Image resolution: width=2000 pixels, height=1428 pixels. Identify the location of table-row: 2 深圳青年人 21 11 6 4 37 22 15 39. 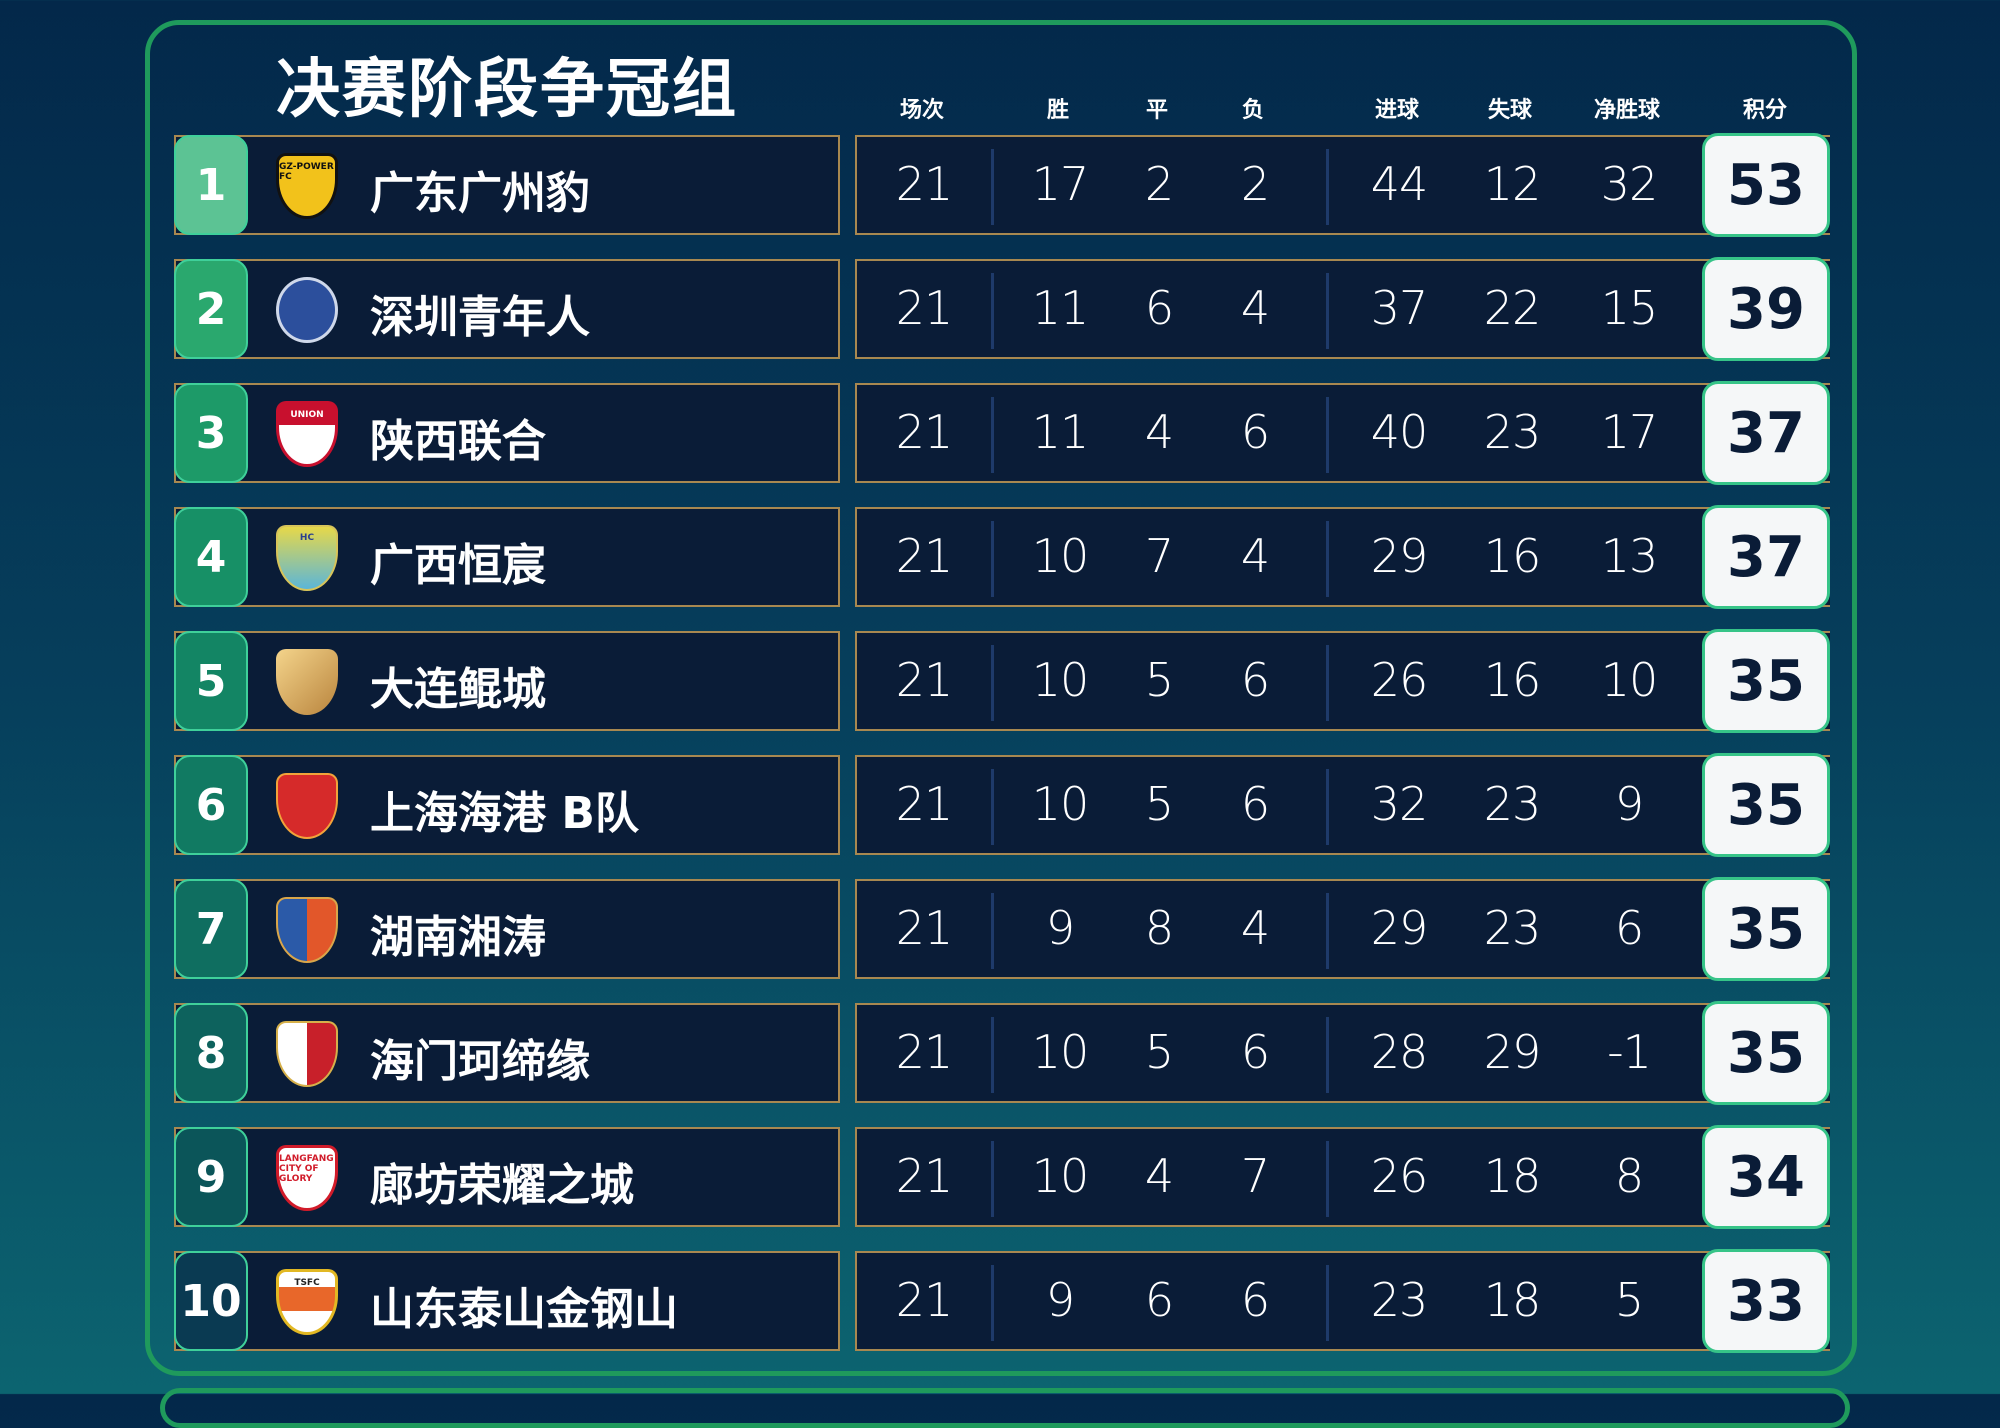
(1002, 309).